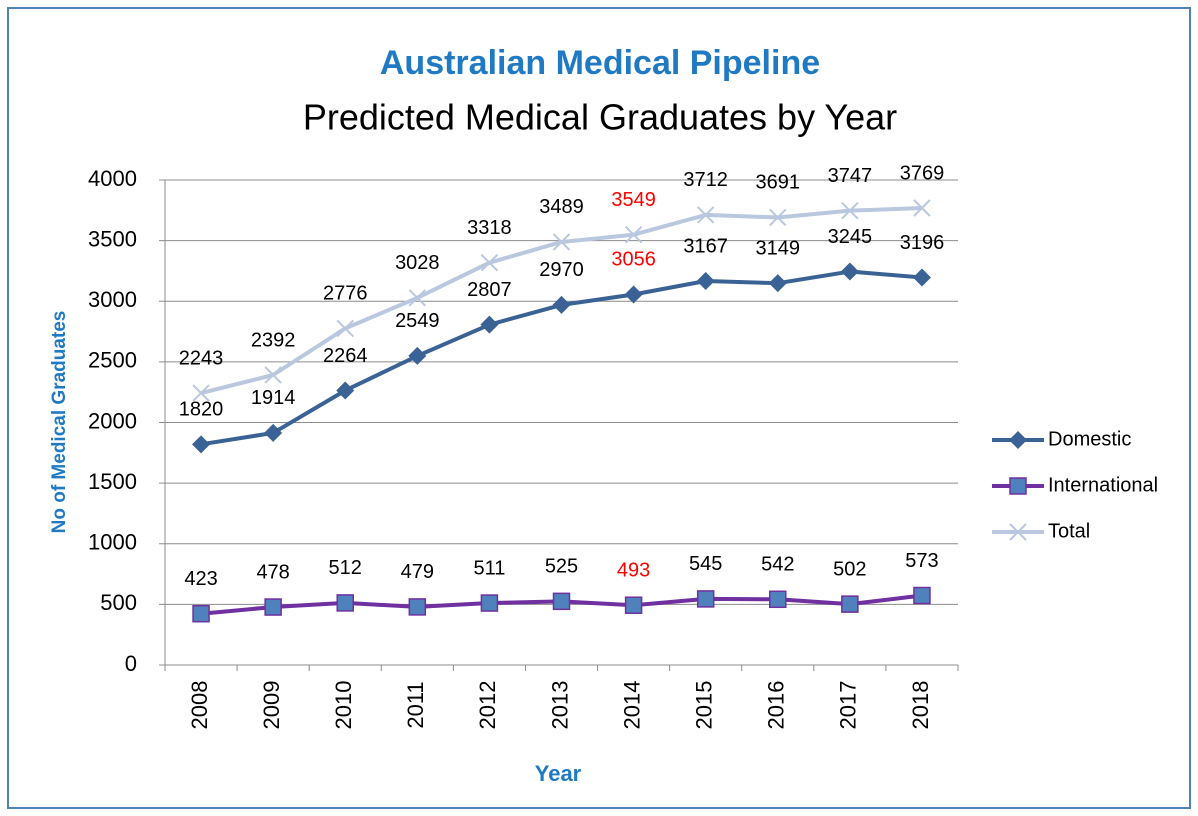  What do you see at coordinates (1069, 531) in the screenshot?
I see `legend-label: Total` at bounding box center [1069, 531].